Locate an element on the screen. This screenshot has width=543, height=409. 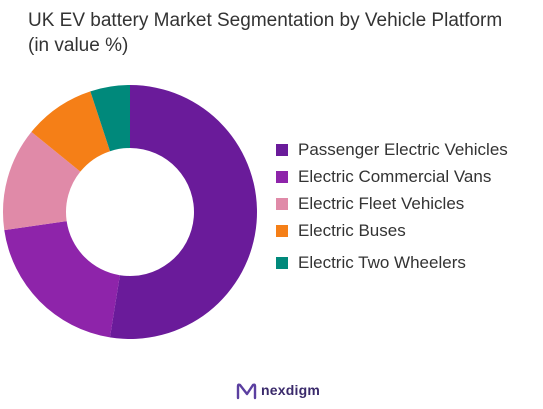
nexdigm-logo-icon is located at coordinates (246, 391).